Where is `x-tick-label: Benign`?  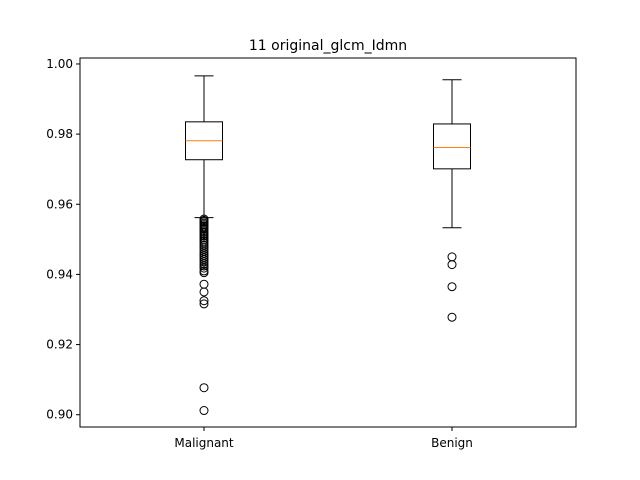 x-tick-label: Benign is located at coordinates (452, 443).